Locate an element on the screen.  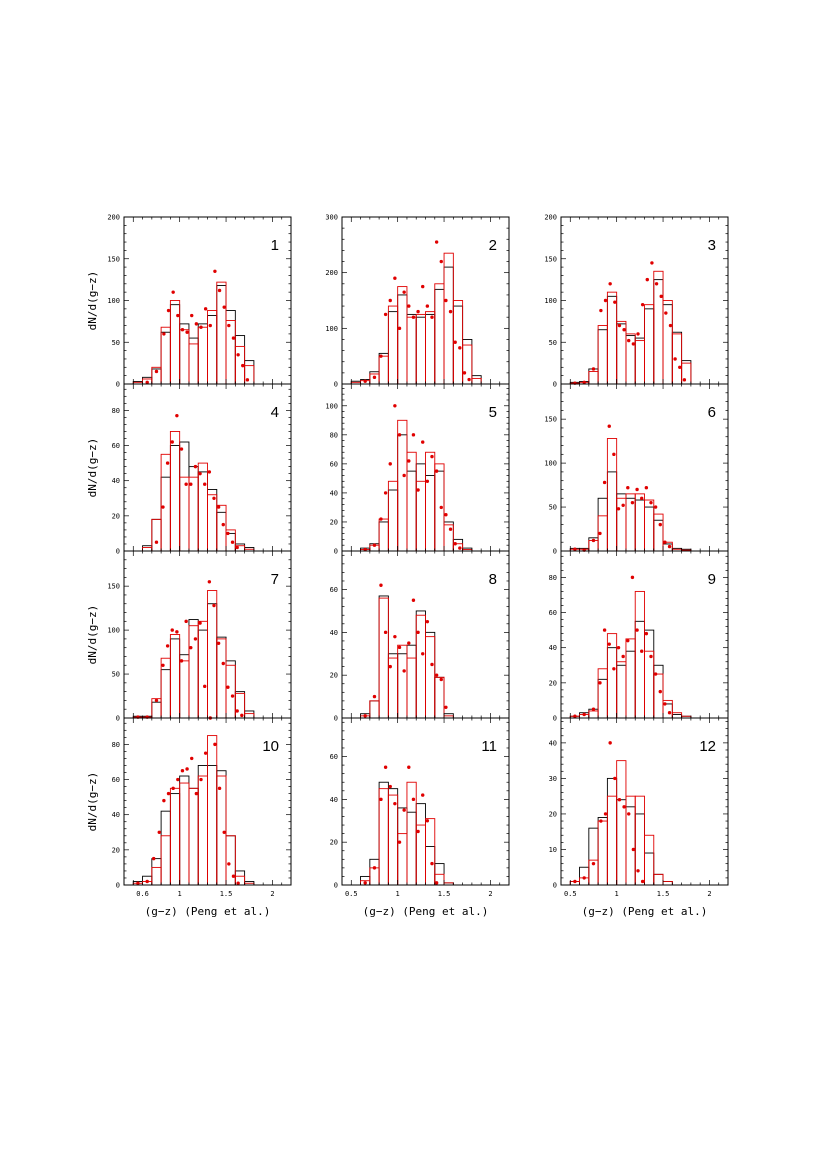
x-tick-label: 0.5 is located at coordinates (351, 894).